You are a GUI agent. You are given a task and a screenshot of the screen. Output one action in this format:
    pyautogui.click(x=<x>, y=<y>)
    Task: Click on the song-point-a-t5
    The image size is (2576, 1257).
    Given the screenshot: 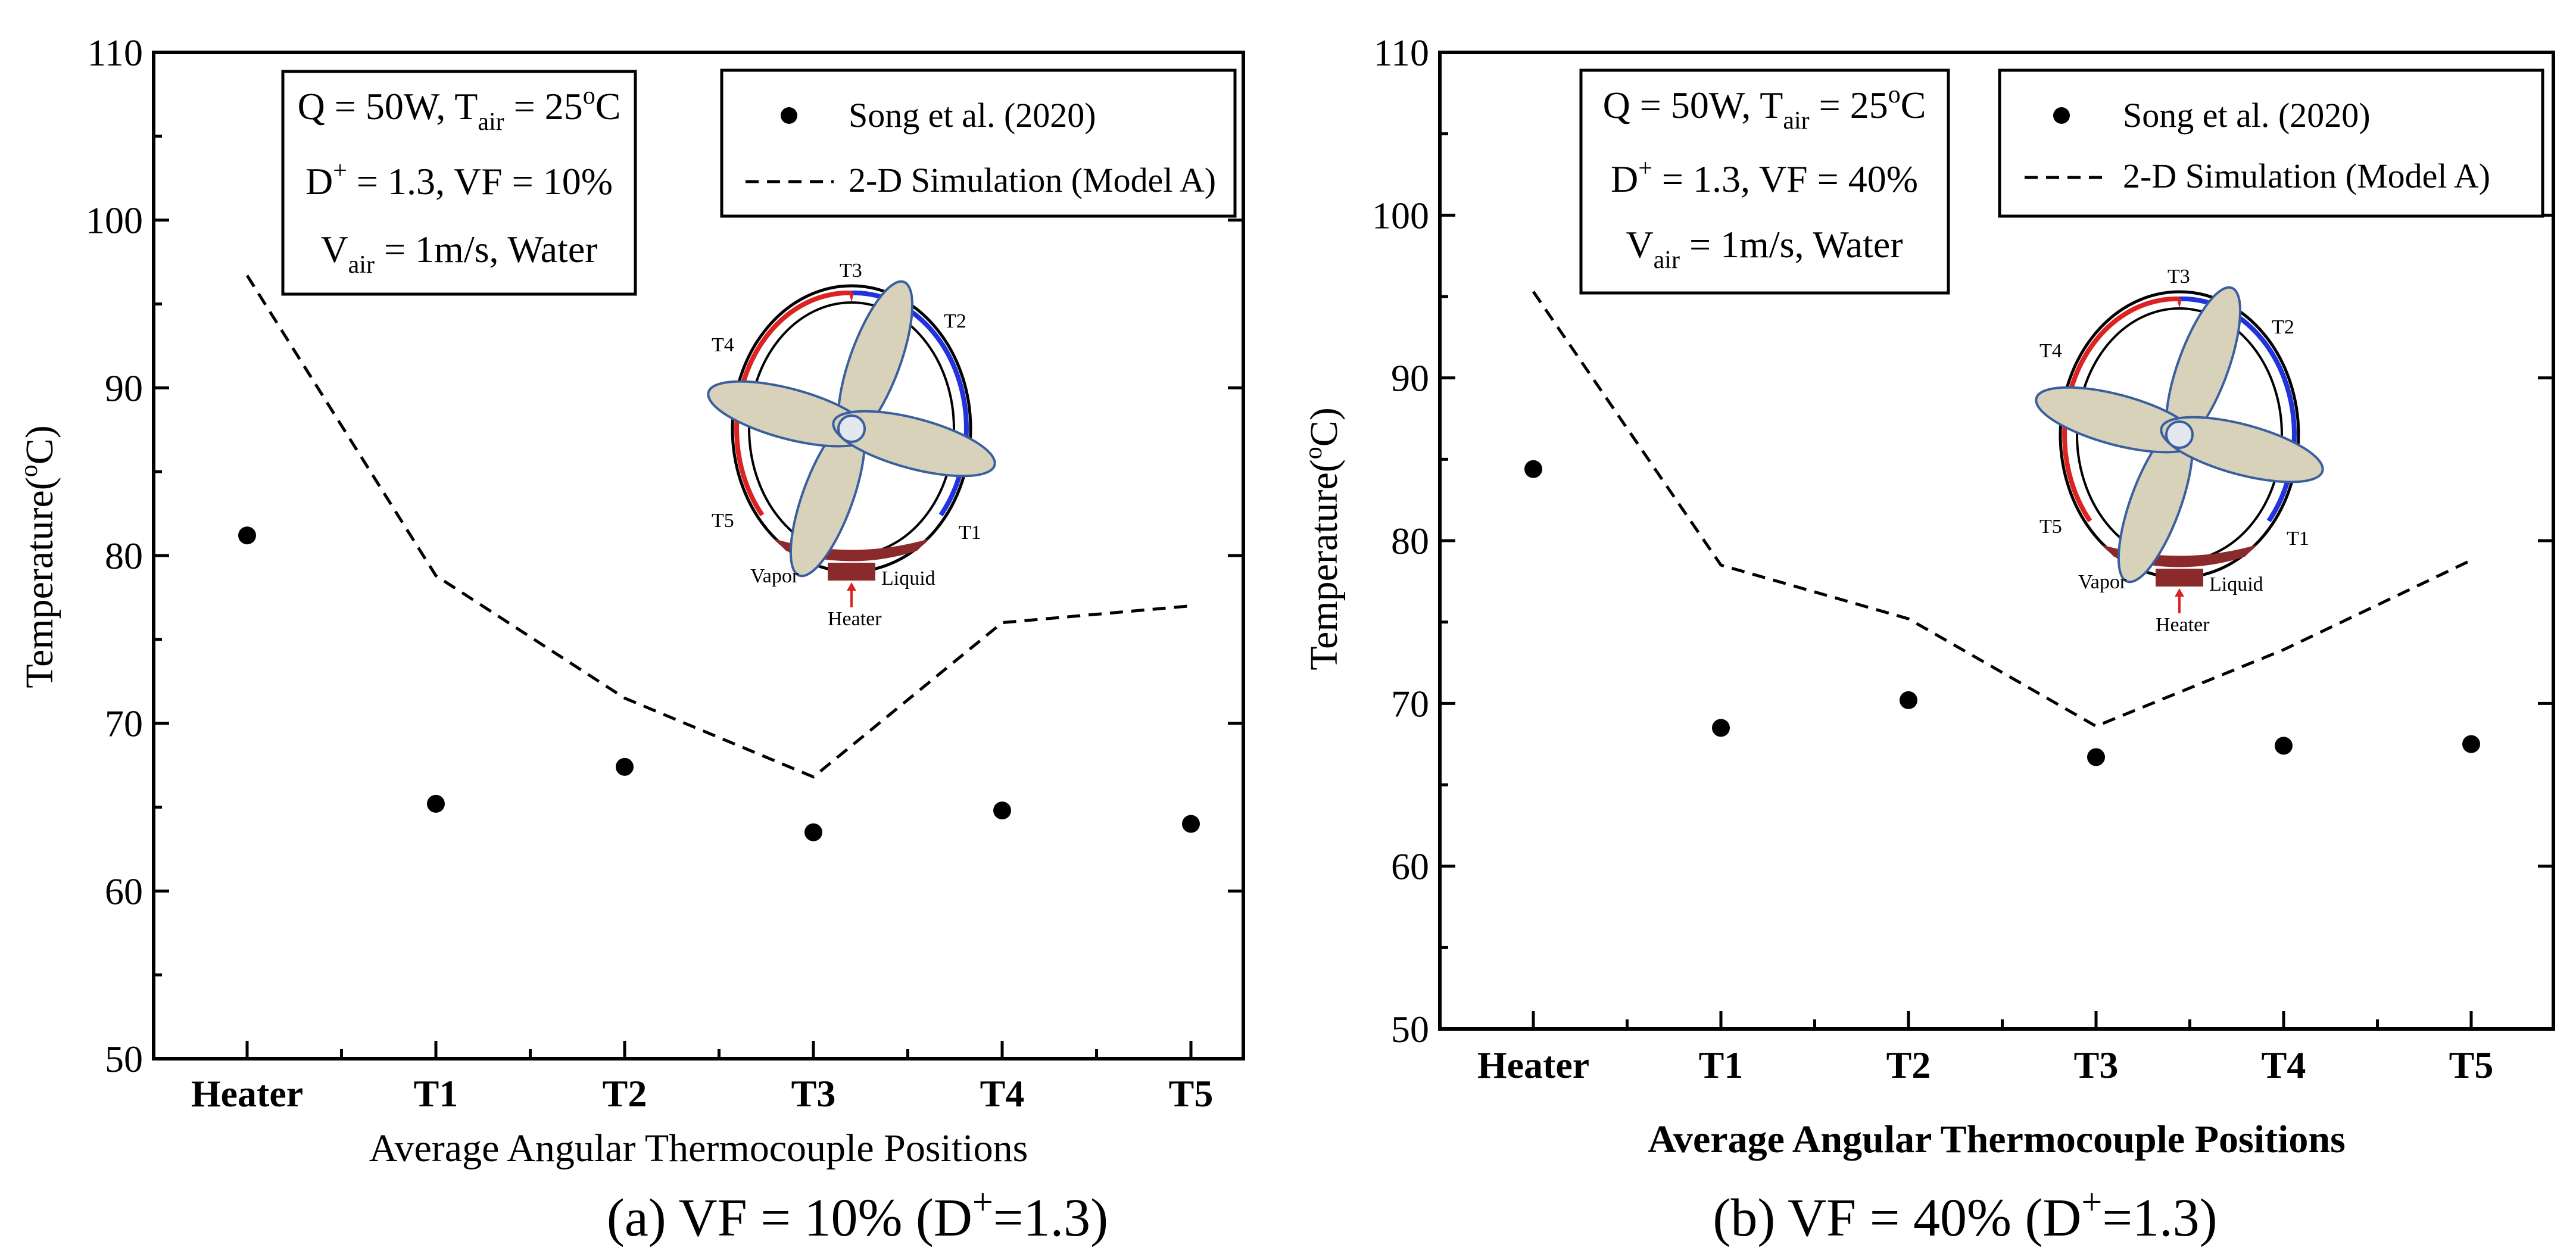 What is the action you would take?
    pyautogui.click(x=1191, y=824)
    